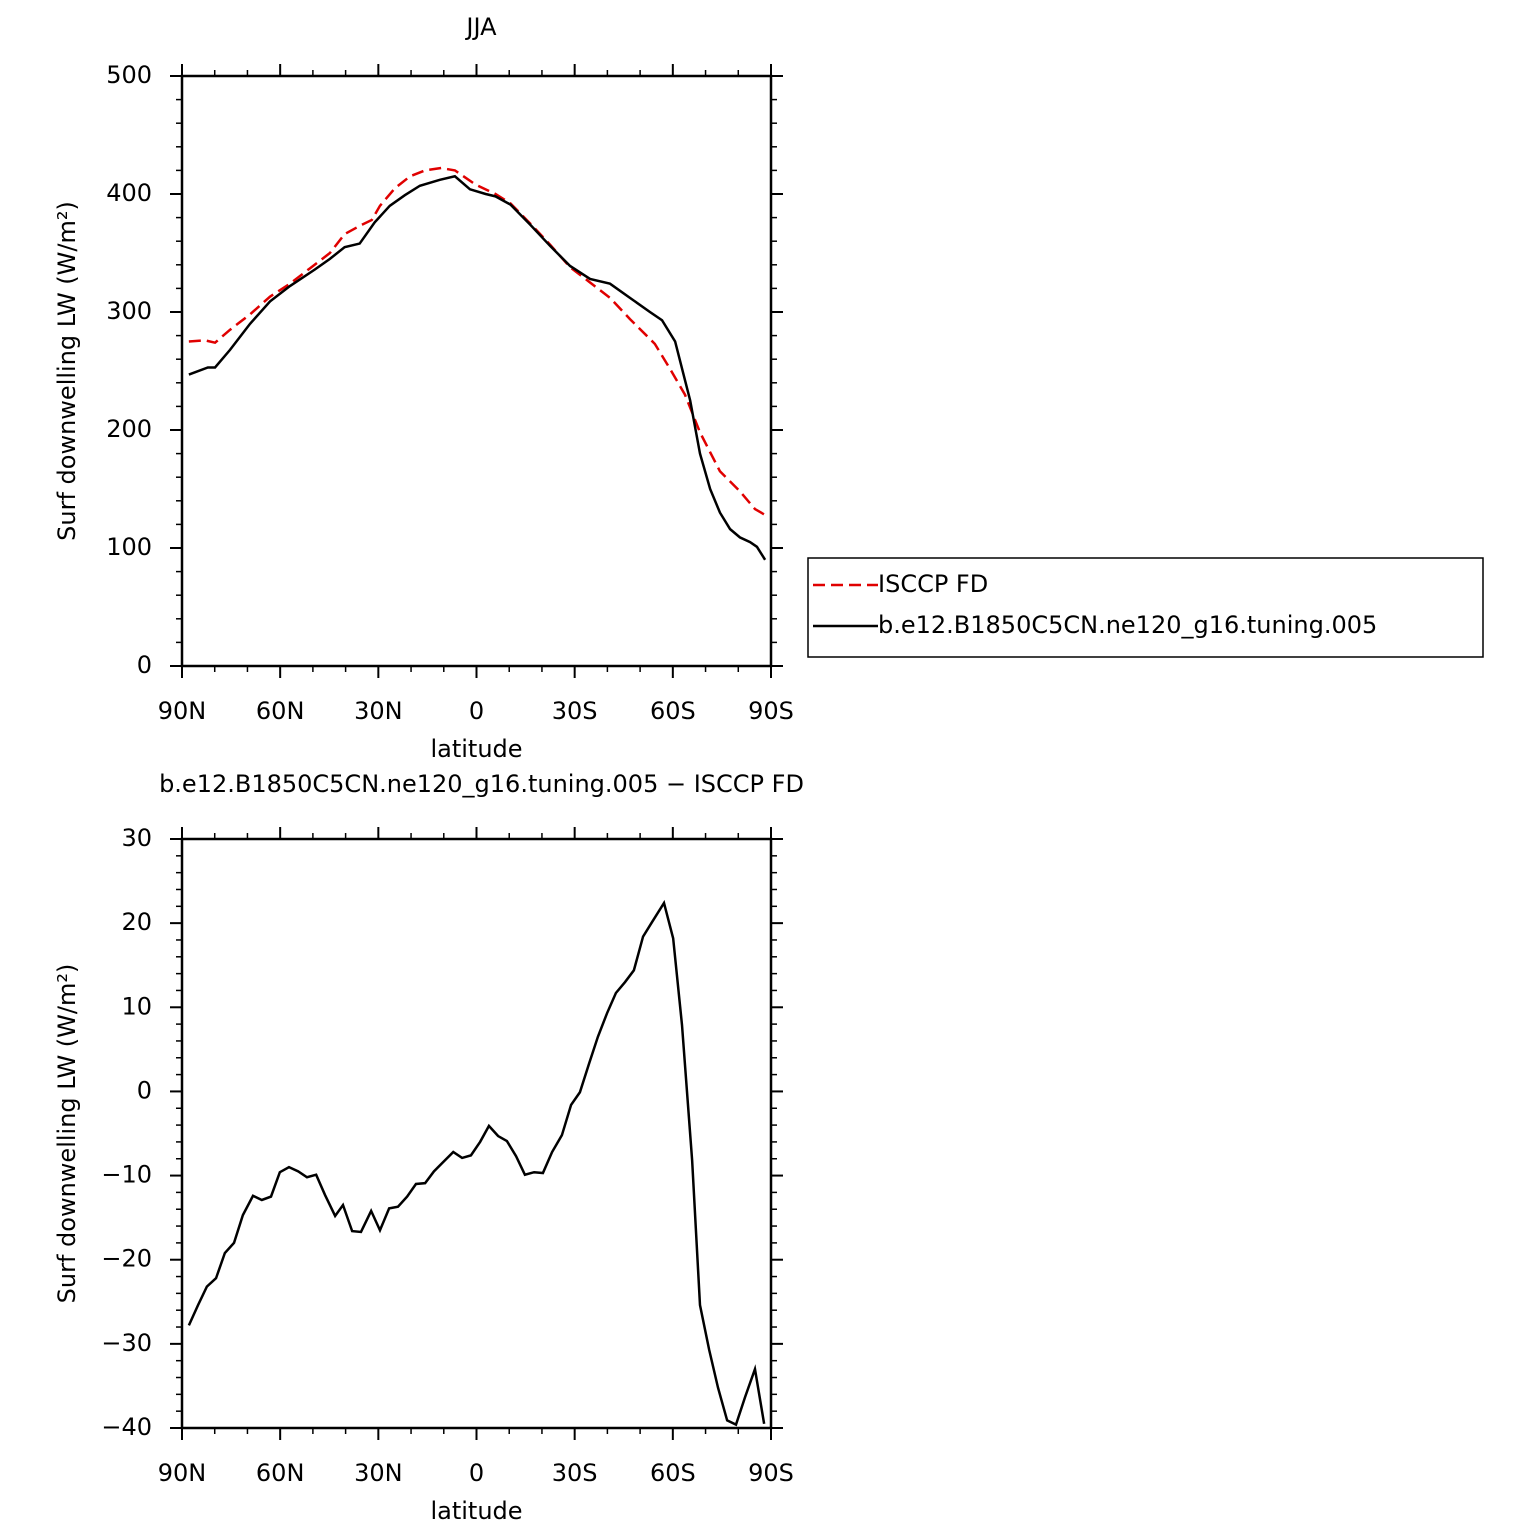 The height and width of the screenshot is (1535, 1535). What do you see at coordinates (126, 1259) in the screenshot?
I see `y-tick-label: −20` at bounding box center [126, 1259].